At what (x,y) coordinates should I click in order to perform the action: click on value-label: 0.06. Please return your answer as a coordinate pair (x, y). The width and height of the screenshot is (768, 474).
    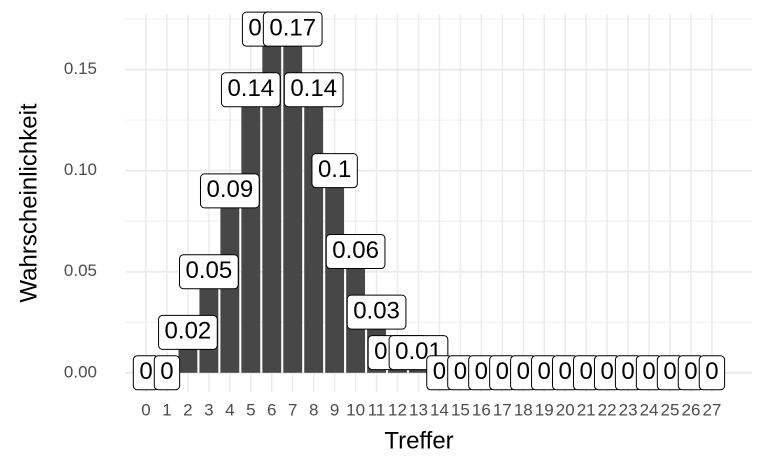
    Looking at the image, I should click on (355, 252).